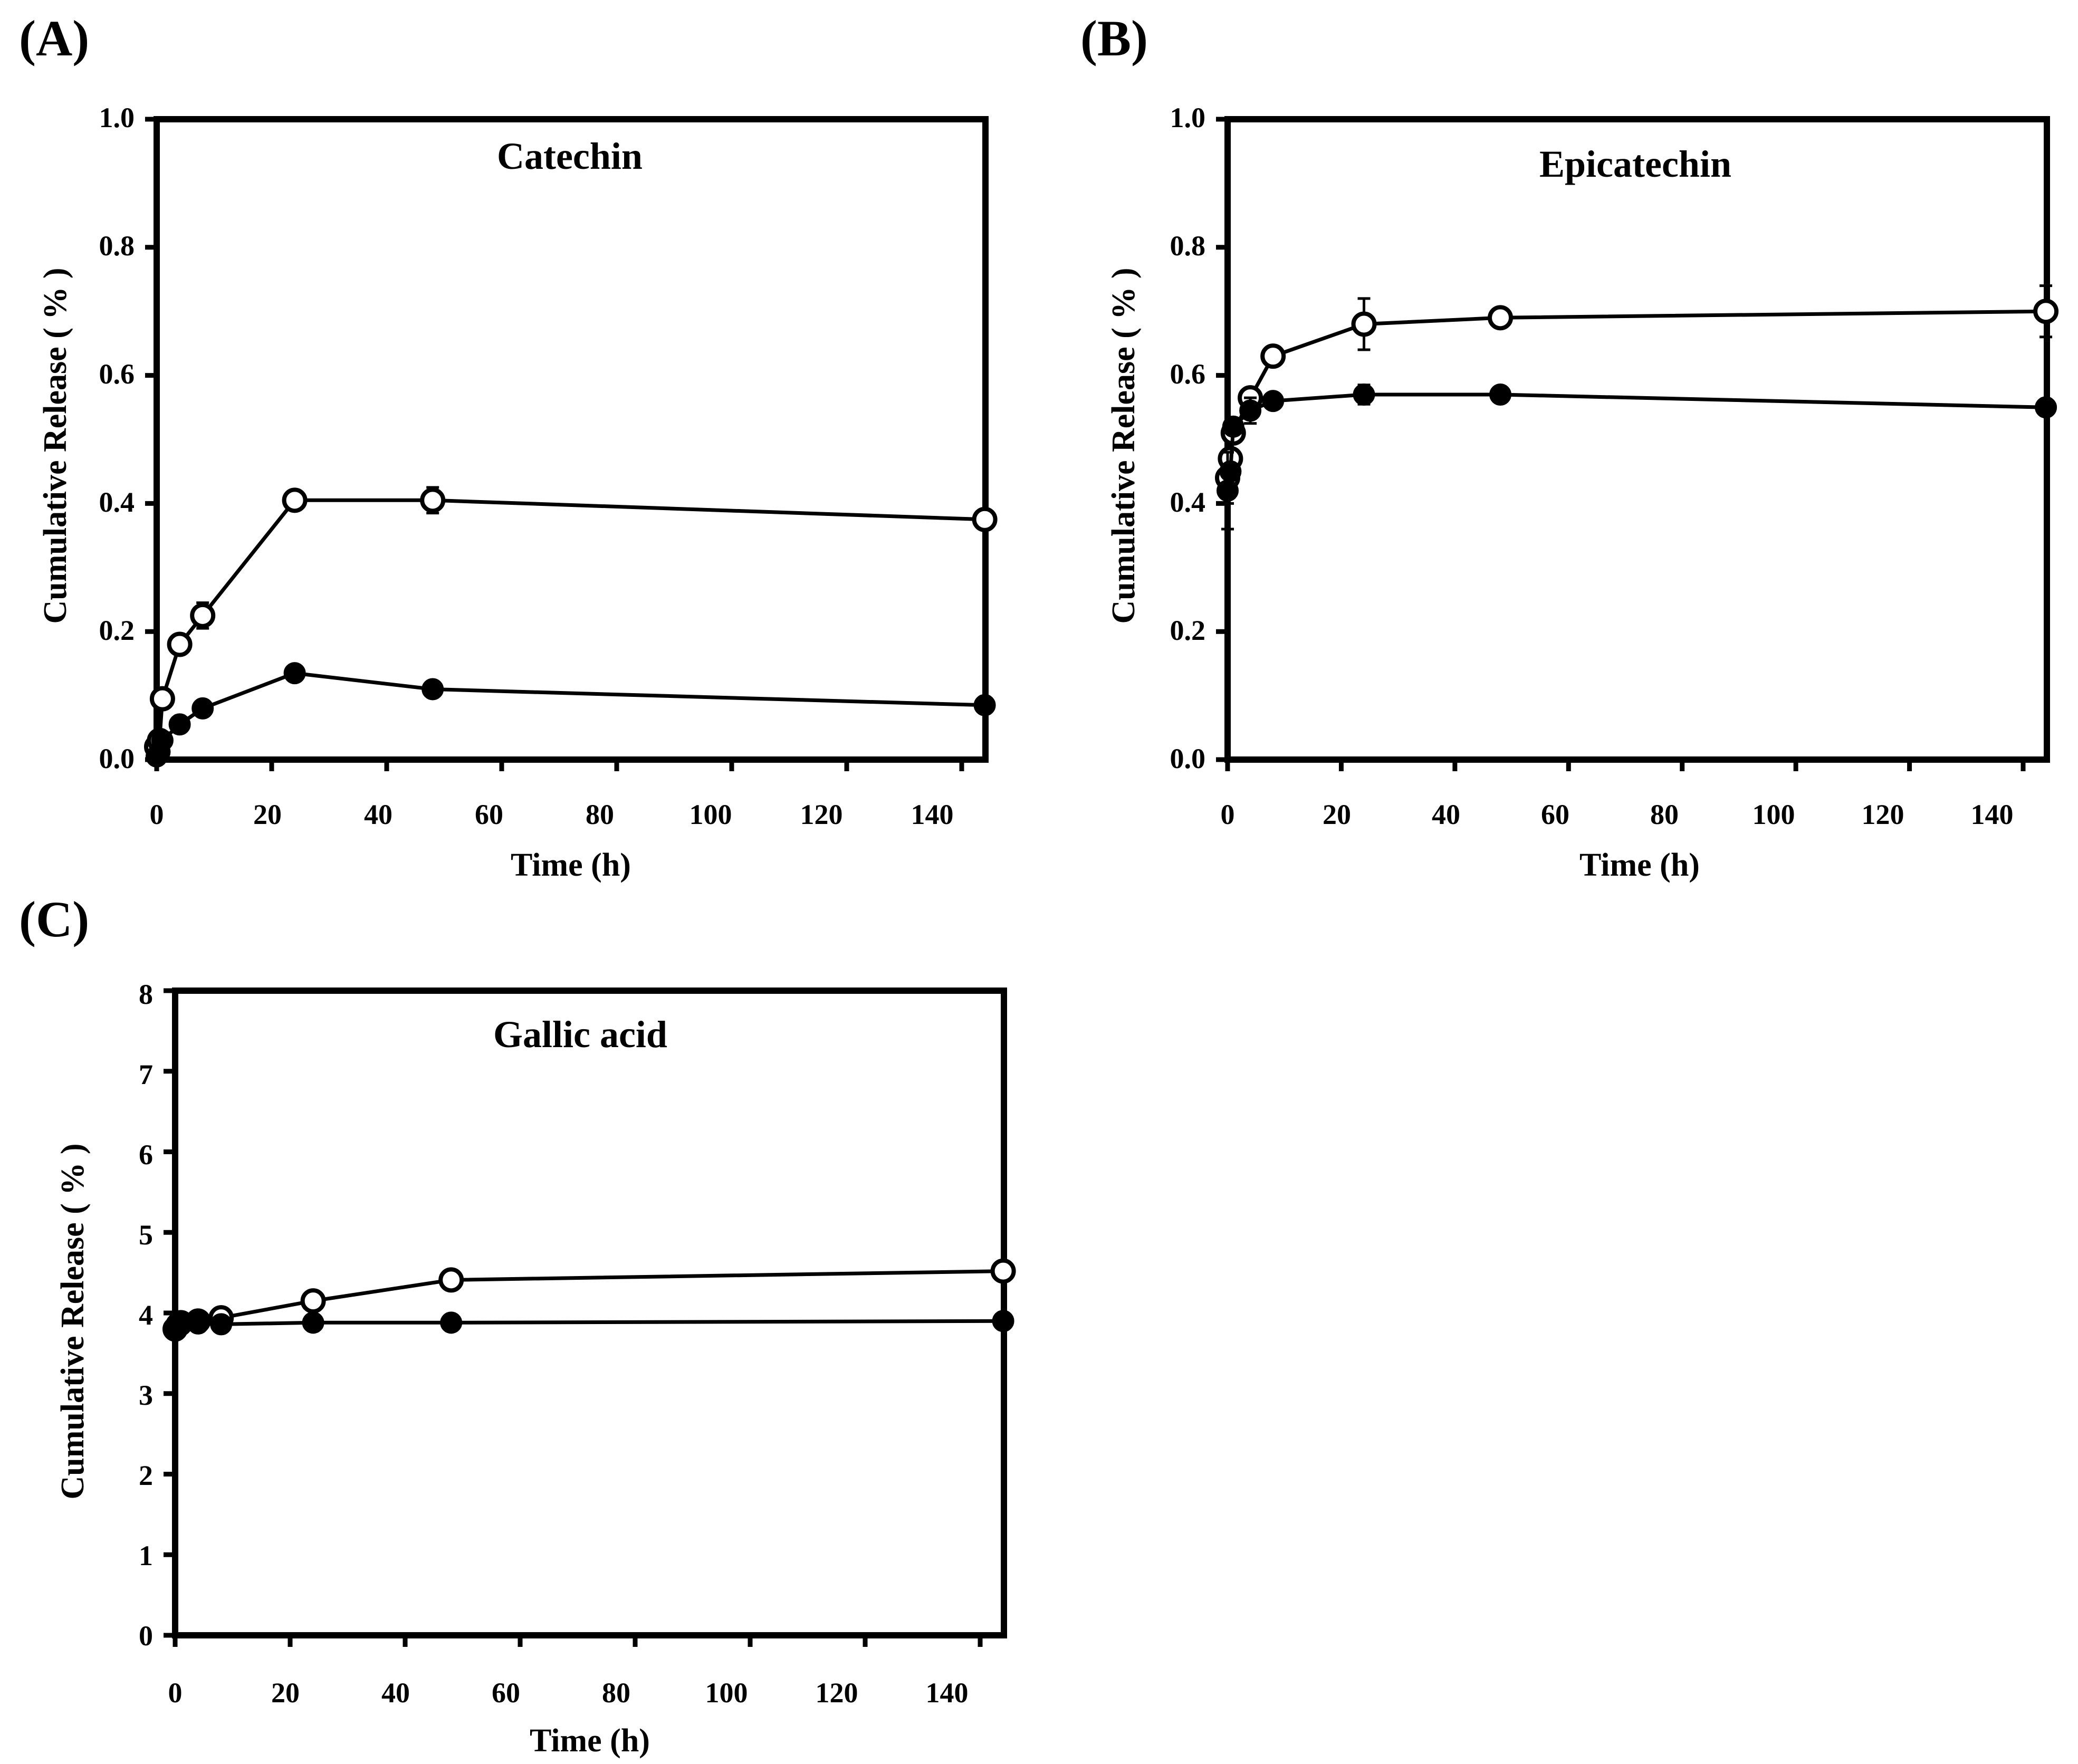 This screenshot has height=1764, width=2078. Describe the element at coordinates (580, 1034) in the screenshot. I see `panel-c-title: Gallic acid` at that location.